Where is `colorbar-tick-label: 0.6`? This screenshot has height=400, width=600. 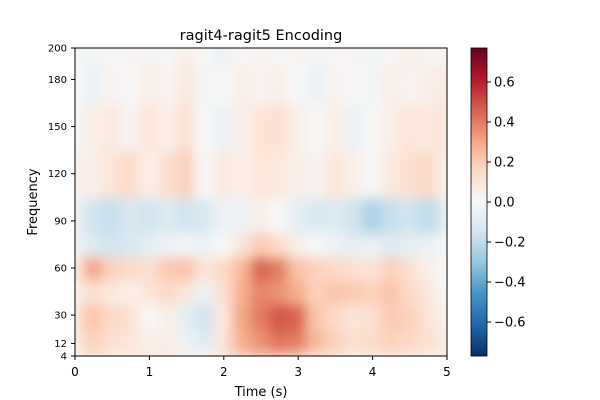
colorbar-tick-label: 0.6 is located at coordinates (504, 83).